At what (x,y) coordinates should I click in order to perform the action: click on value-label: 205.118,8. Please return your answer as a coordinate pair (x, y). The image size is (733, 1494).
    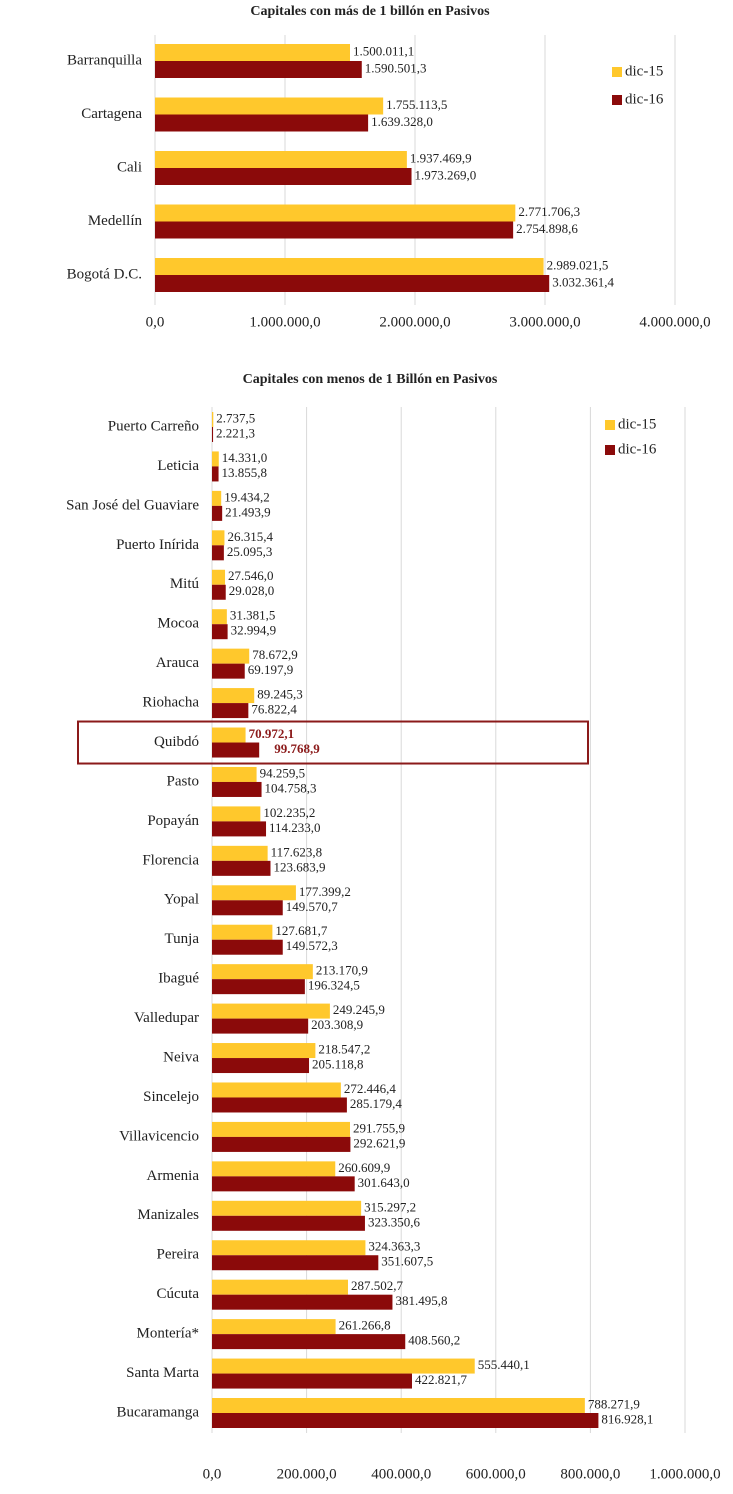
    Looking at the image, I should click on (338, 1064).